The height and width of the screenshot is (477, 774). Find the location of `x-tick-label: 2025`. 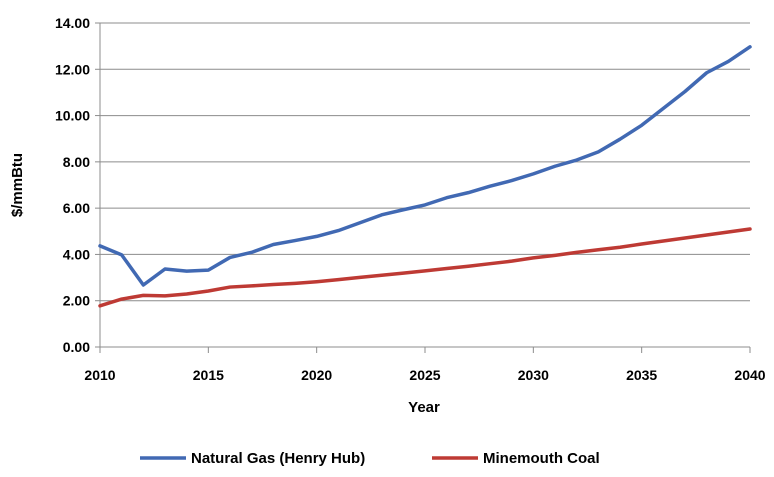

x-tick-label: 2025 is located at coordinates (424, 375).